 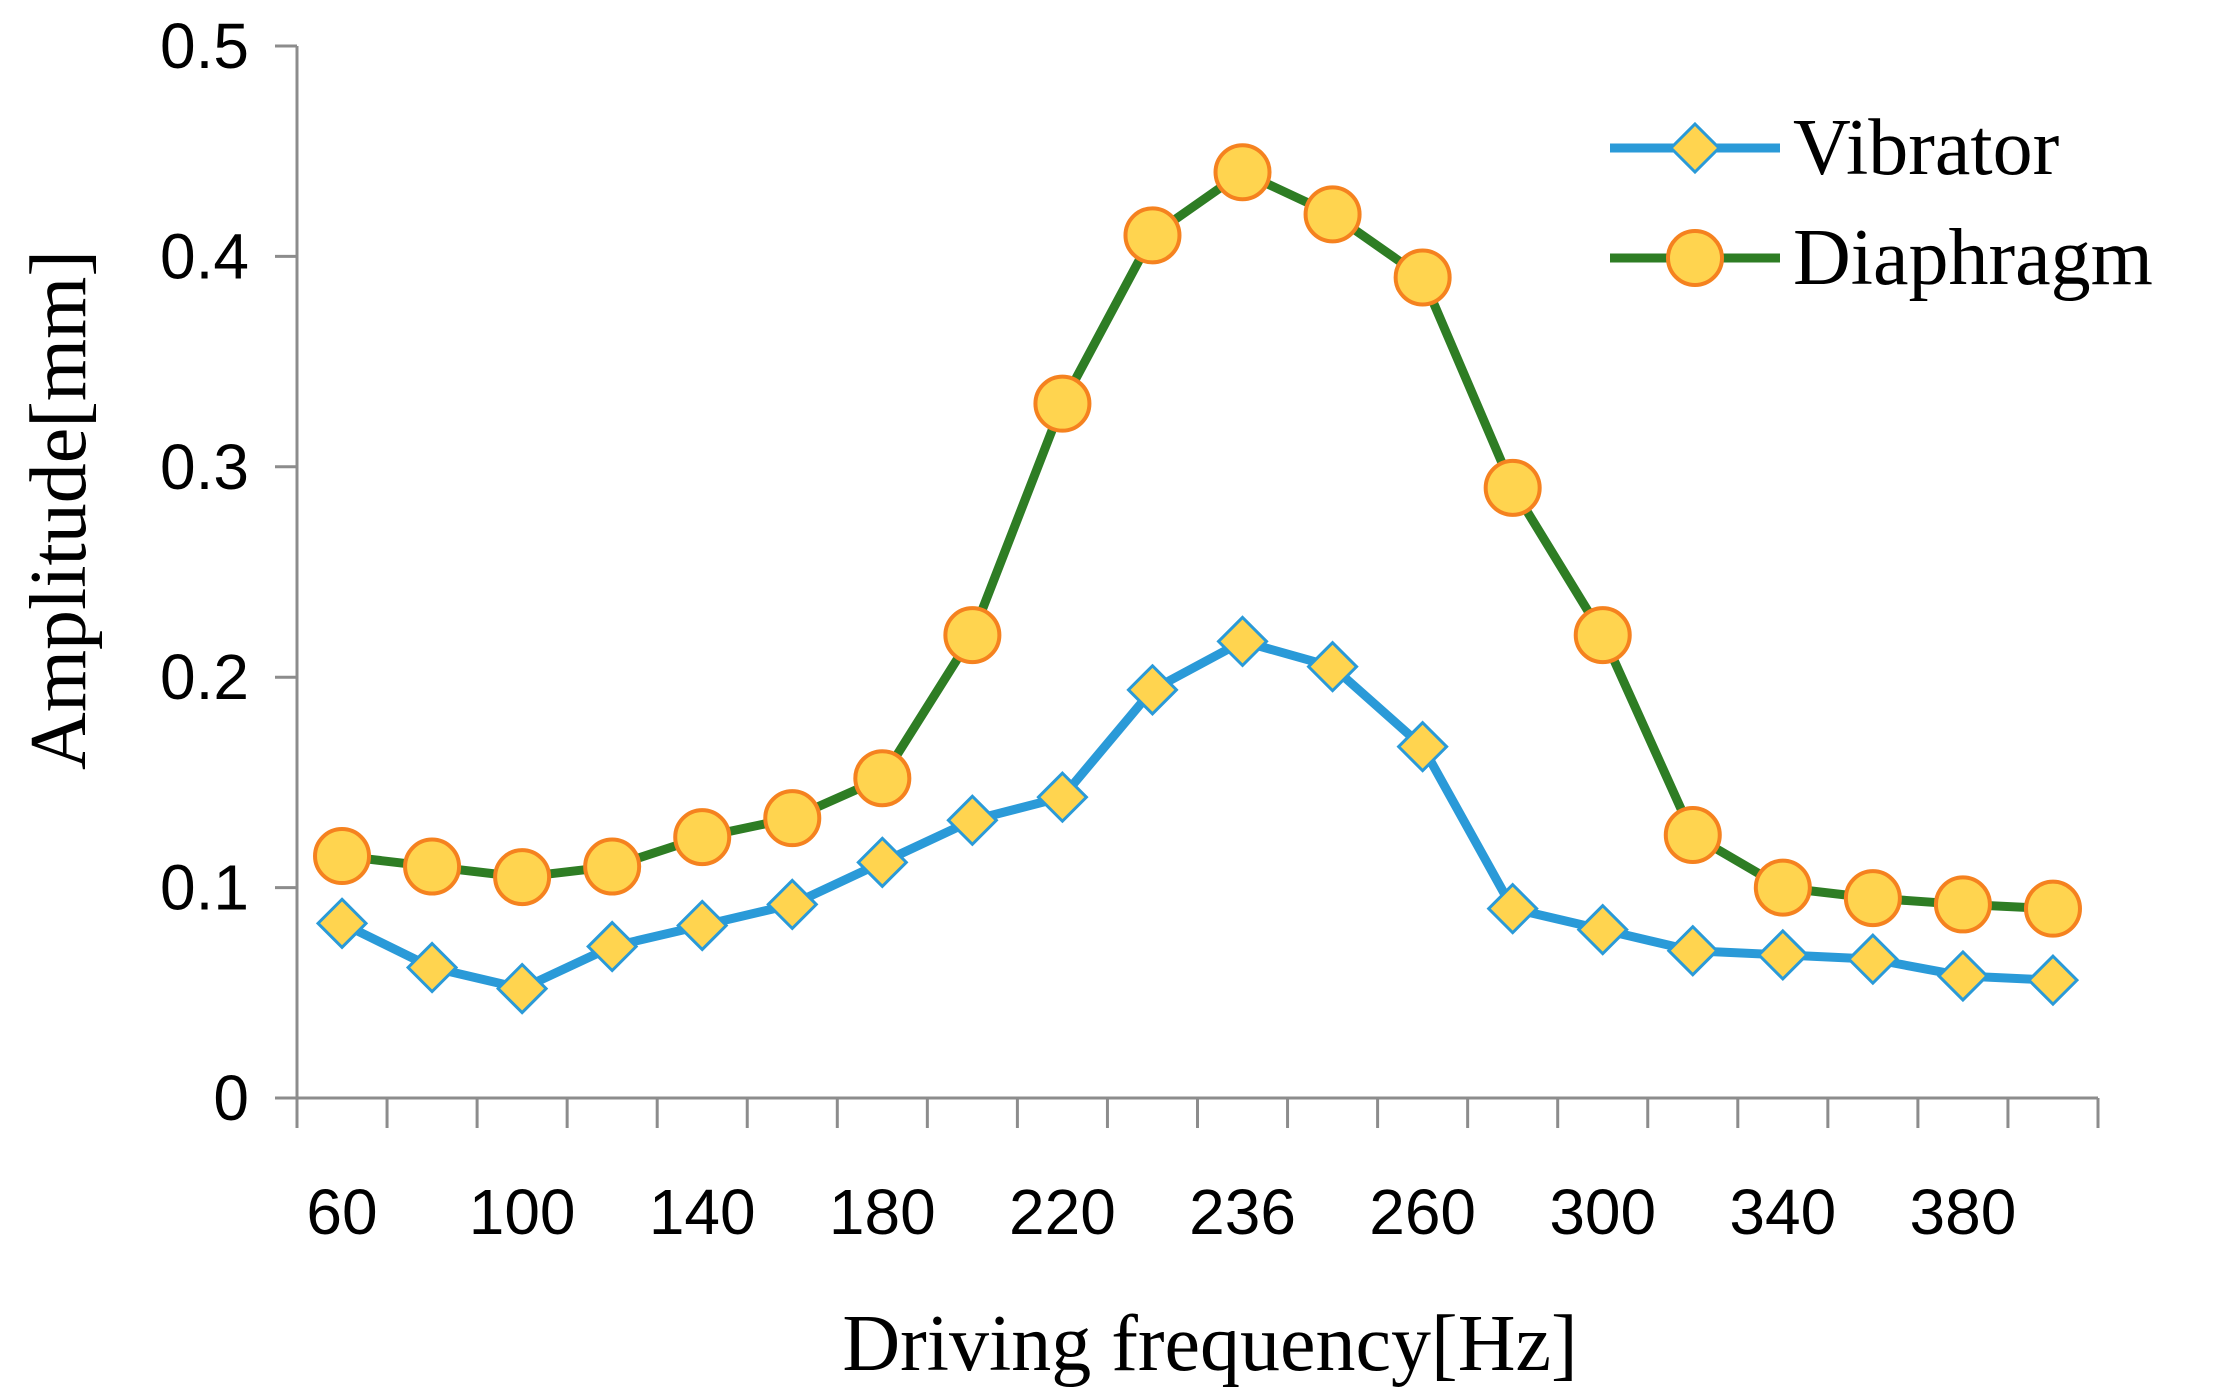 I want to click on x-axis-title: Driving frequency[Hz], so click(x=1209, y=1344).